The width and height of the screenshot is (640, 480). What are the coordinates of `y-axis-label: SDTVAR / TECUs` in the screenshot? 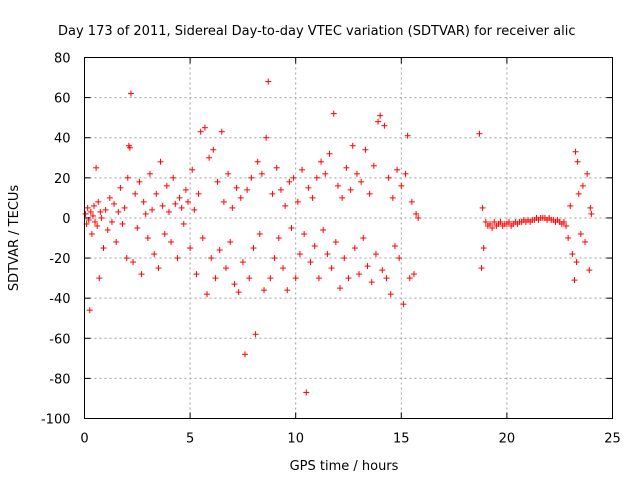 It's located at (14, 238).